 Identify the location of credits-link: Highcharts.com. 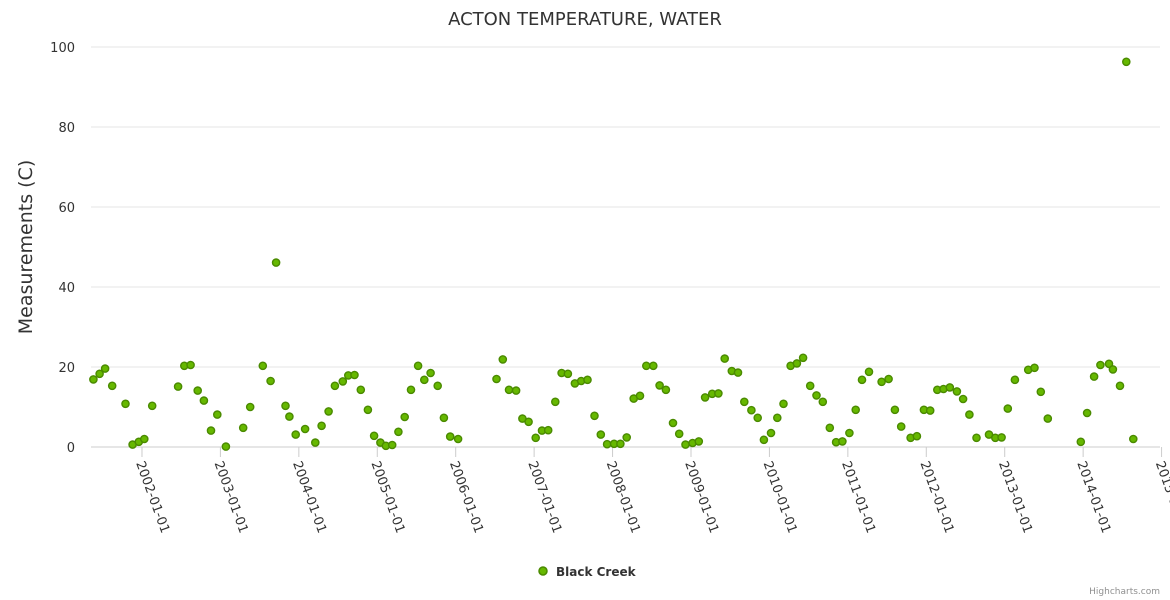
(1124, 592).